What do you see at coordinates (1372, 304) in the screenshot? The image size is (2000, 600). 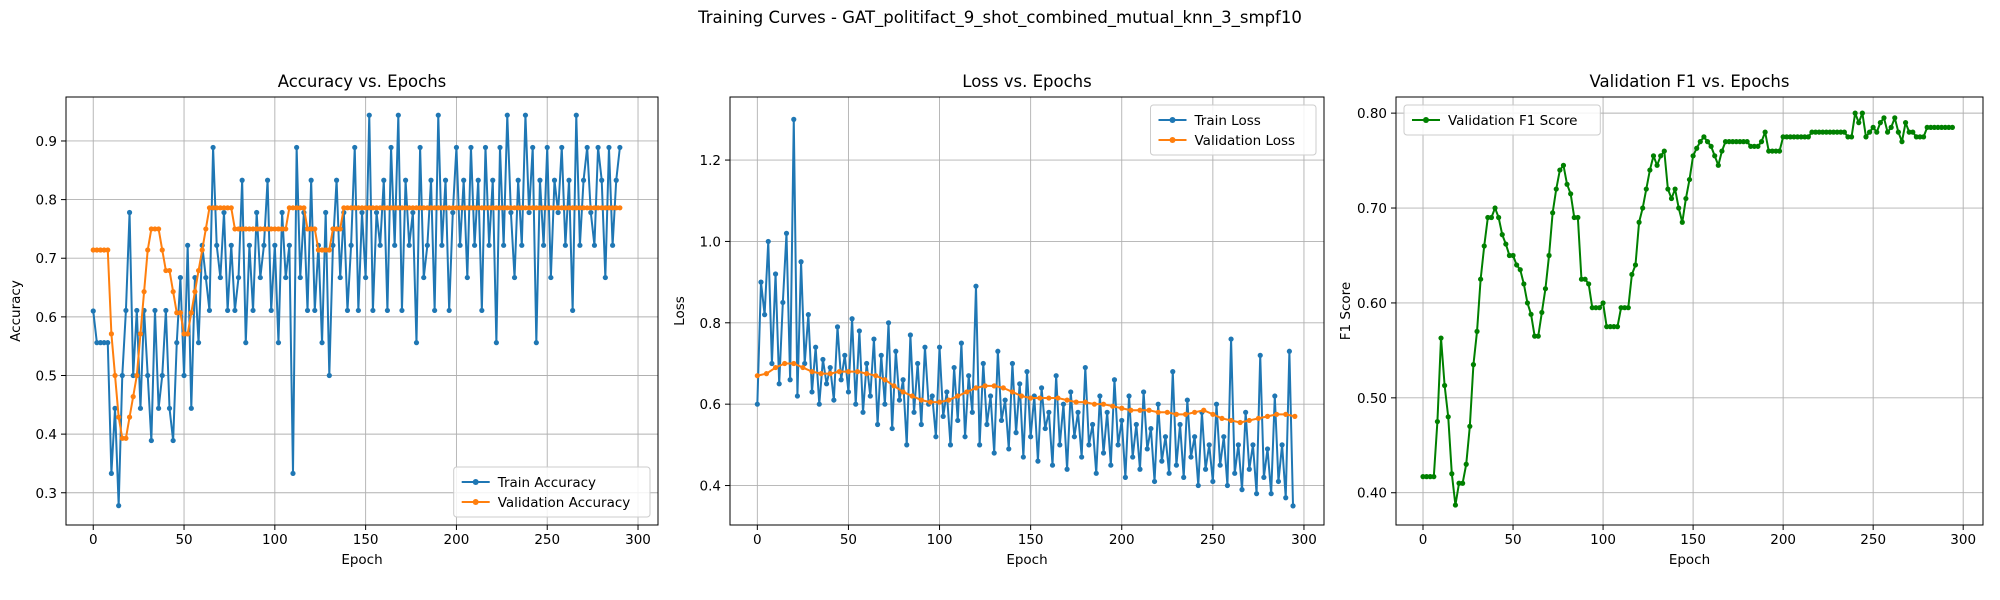 I see `y-tick-label: 0.60` at bounding box center [1372, 304].